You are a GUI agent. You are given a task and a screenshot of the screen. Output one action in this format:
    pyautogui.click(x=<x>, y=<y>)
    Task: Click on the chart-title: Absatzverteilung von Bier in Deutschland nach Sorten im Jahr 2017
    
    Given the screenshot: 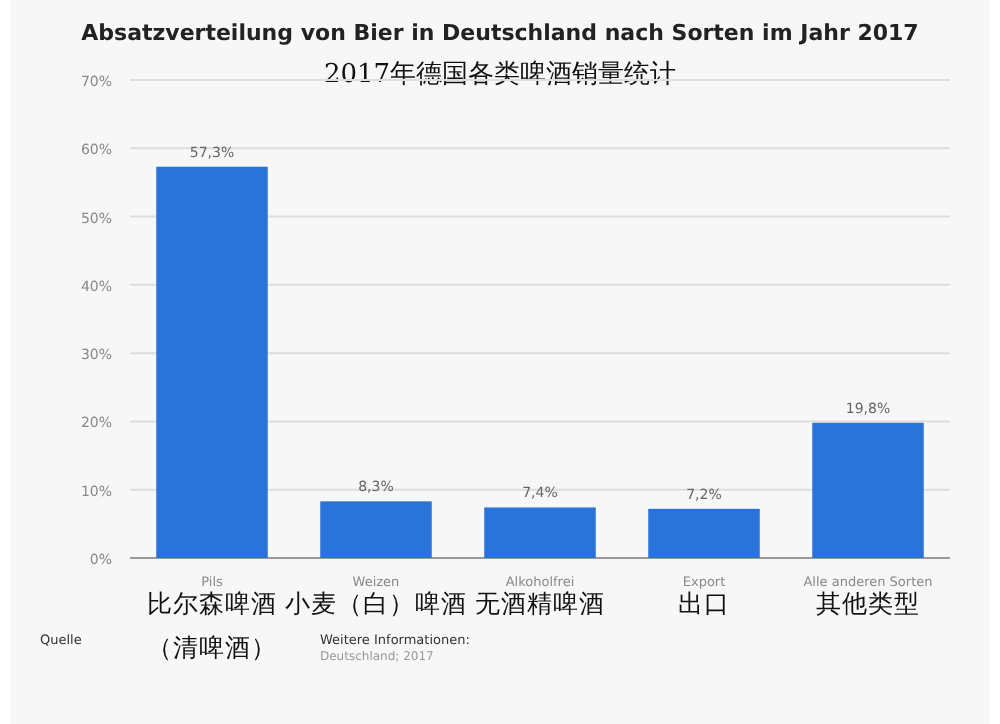 What is the action you would take?
    pyautogui.click(x=500, y=33)
    